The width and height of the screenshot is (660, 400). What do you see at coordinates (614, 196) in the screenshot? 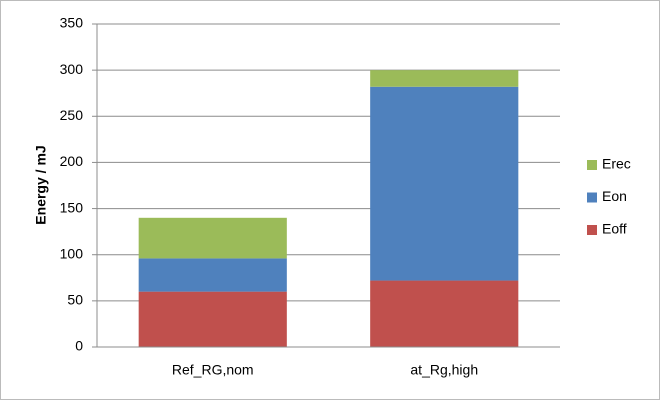
I see `legend-label: Eon` at bounding box center [614, 196].